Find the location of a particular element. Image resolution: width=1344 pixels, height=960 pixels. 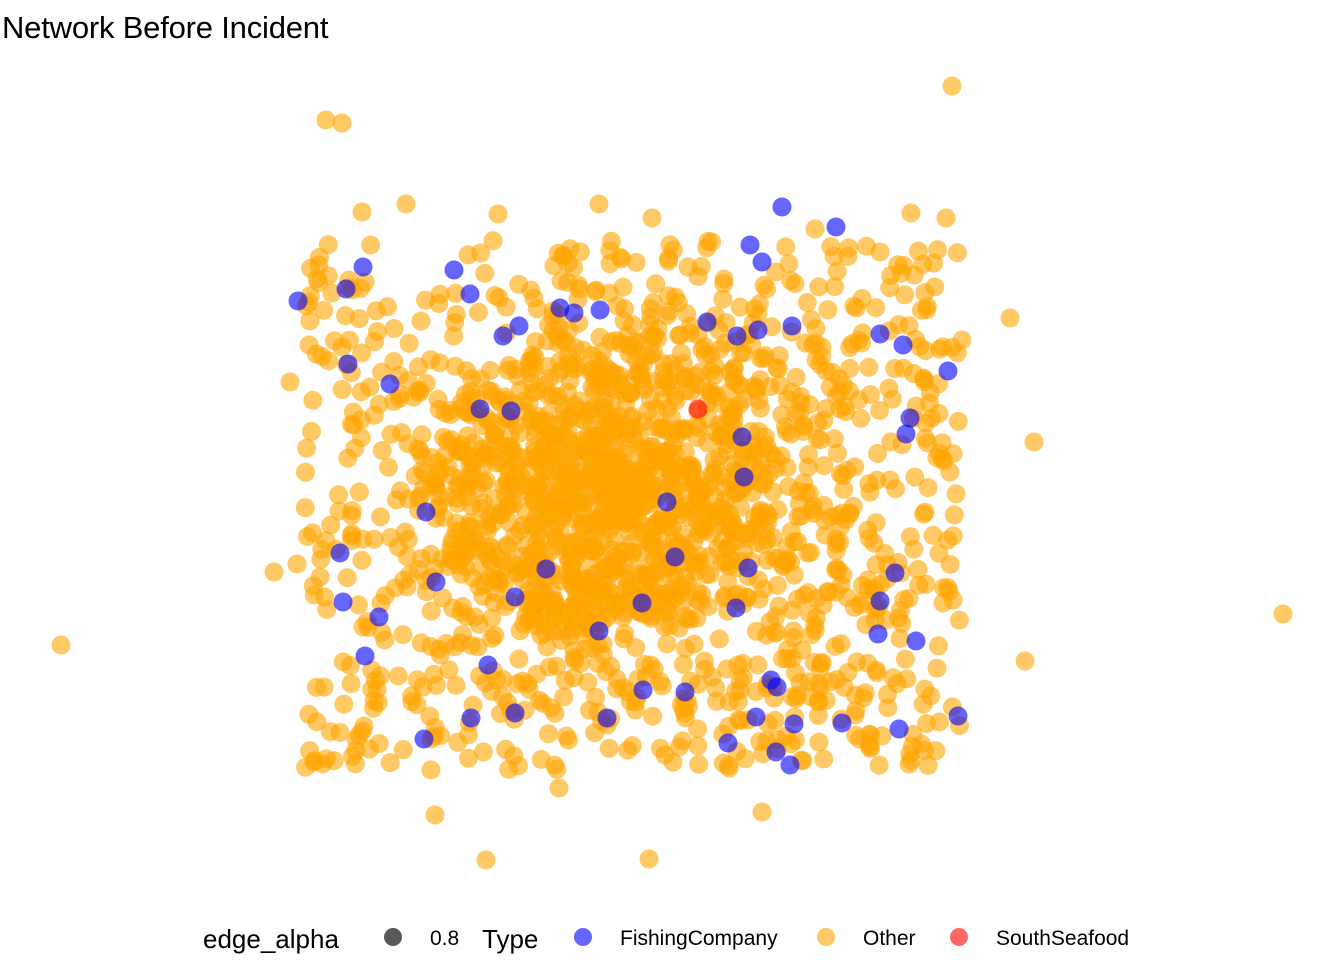

legend-label-other: Other is located at coordinates (889, 938).